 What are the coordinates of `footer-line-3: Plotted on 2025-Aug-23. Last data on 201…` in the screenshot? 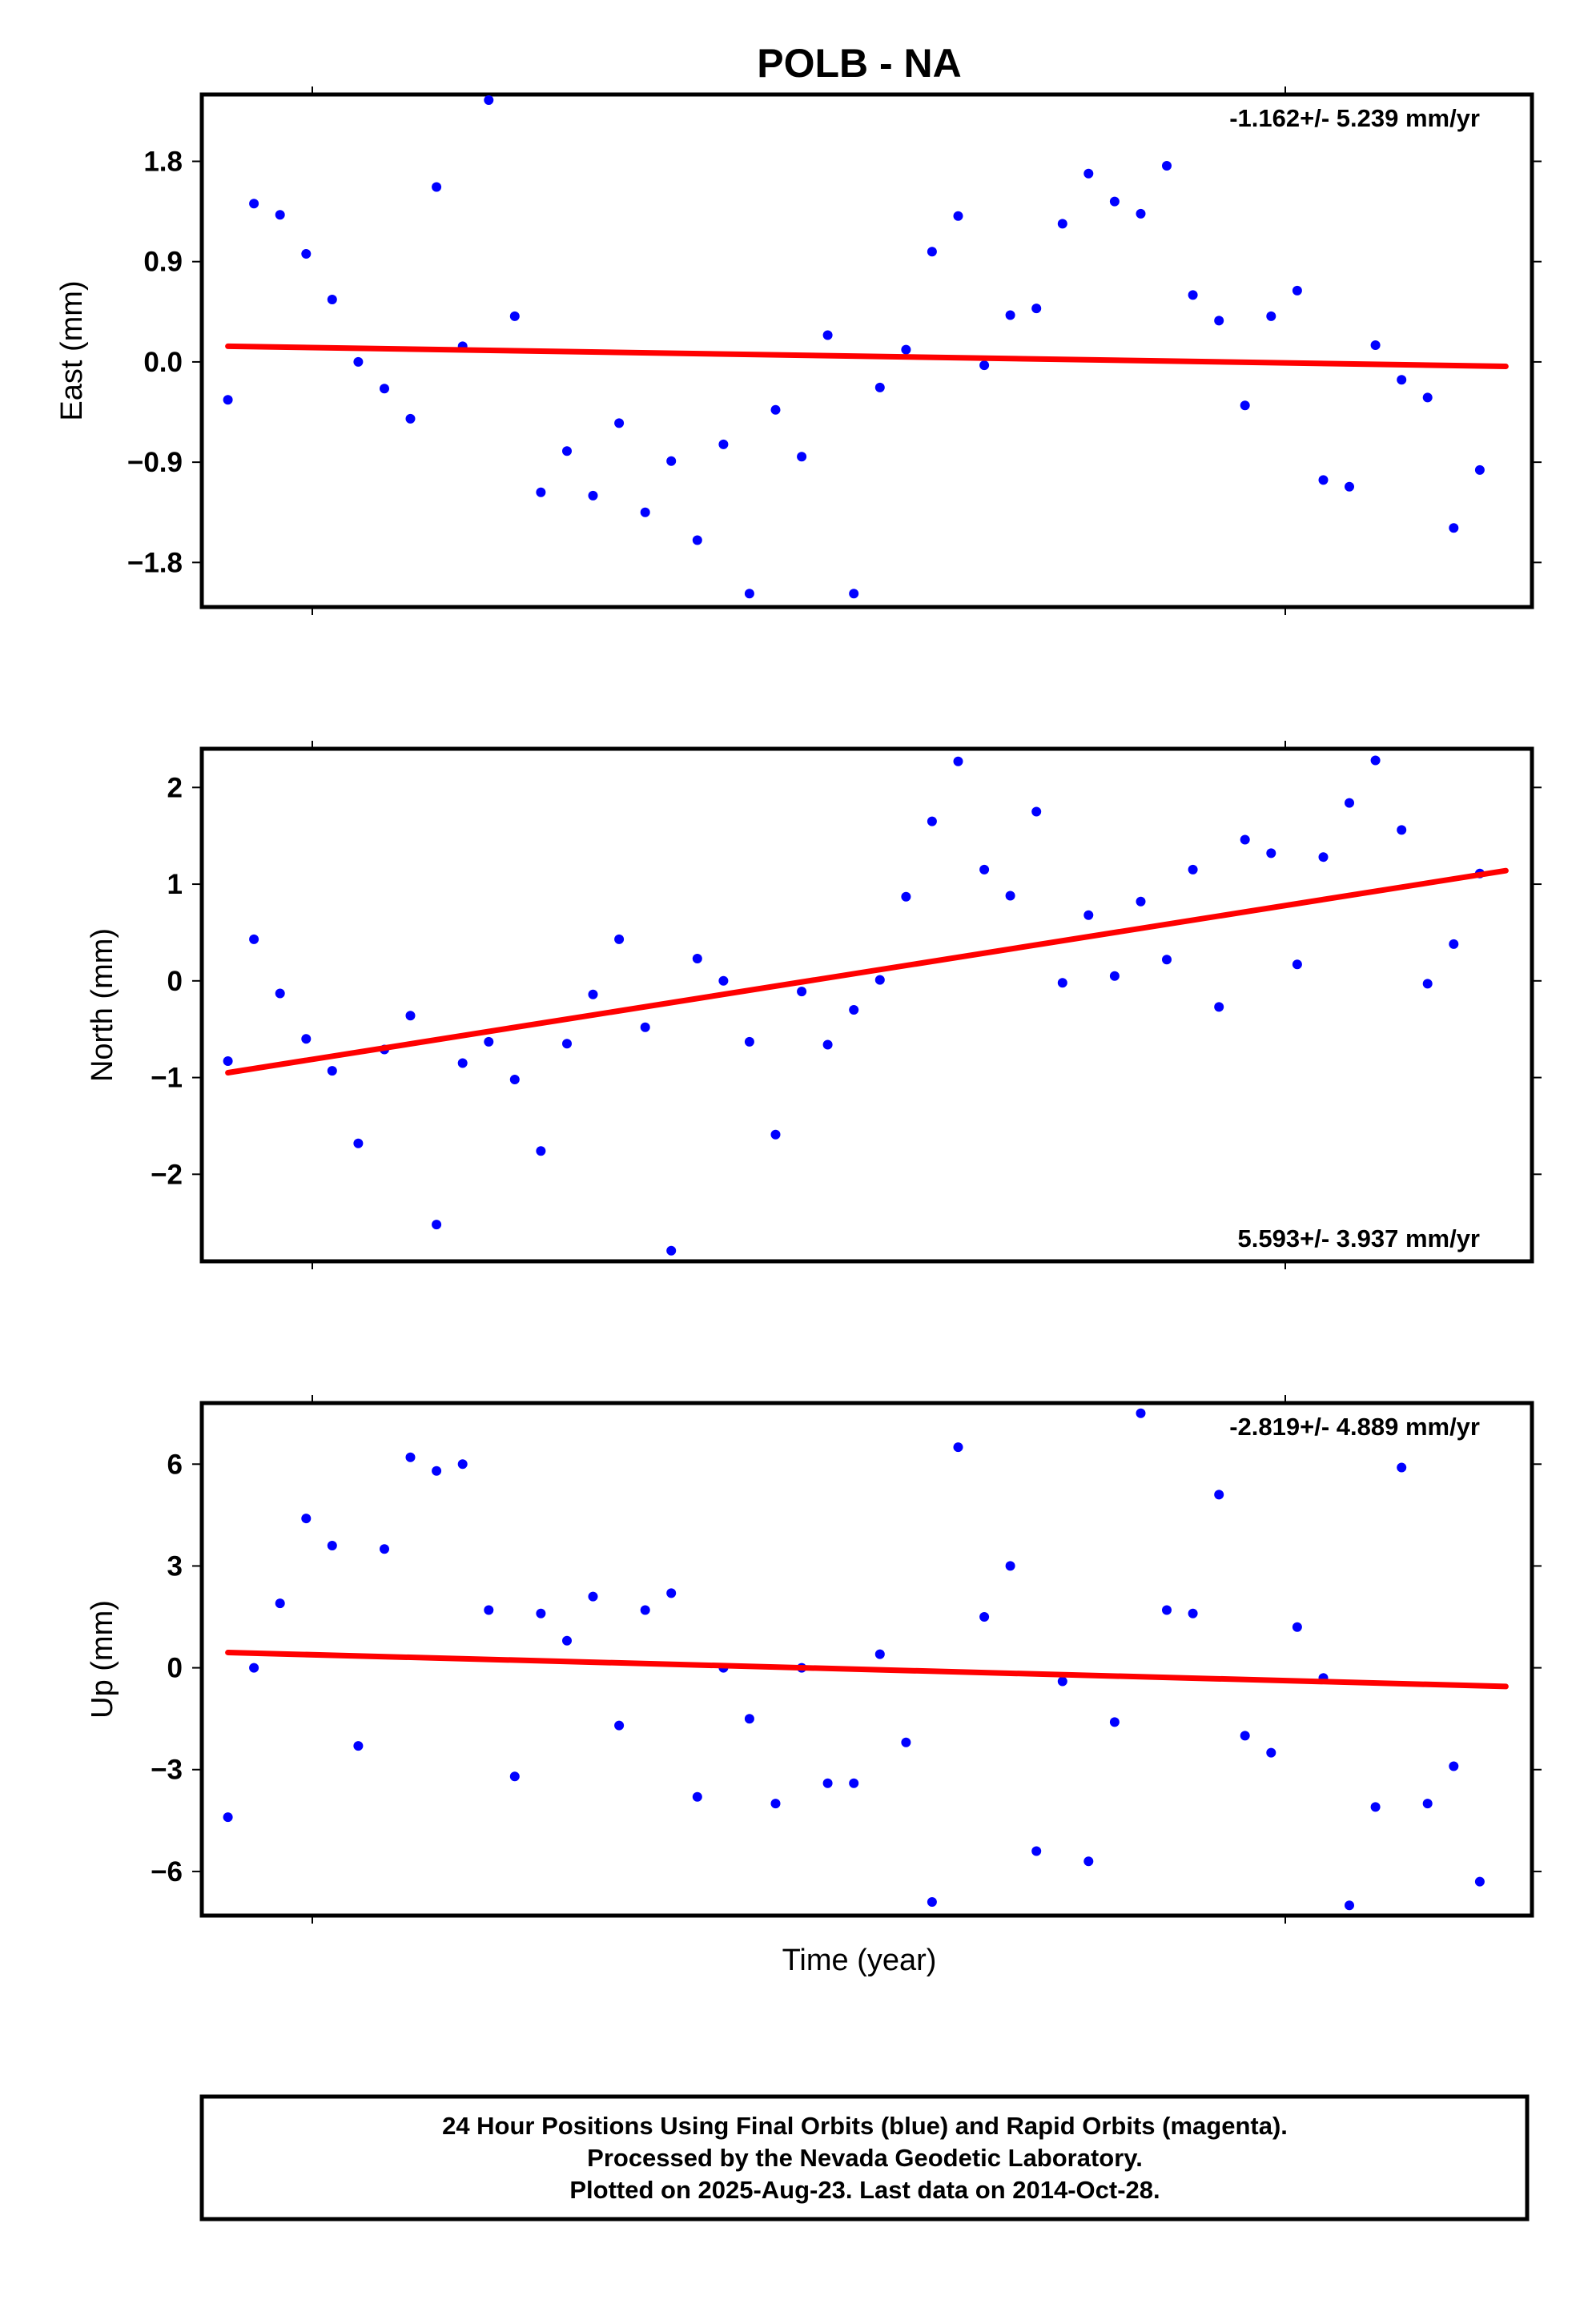 It's located at (865, 2190).